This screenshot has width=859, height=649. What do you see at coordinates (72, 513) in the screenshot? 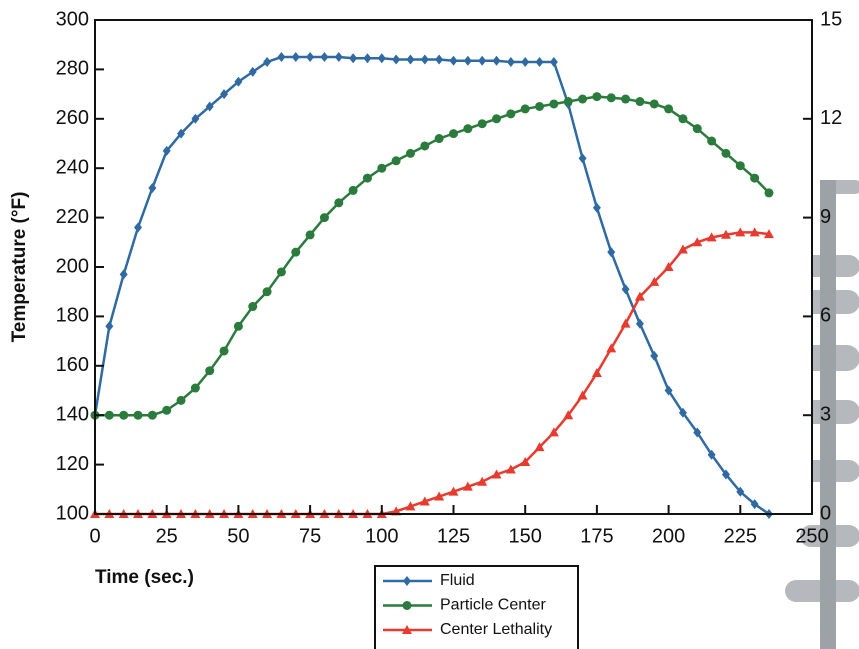
I see `y-tick-label: 100` at bounding box center [72, 513].